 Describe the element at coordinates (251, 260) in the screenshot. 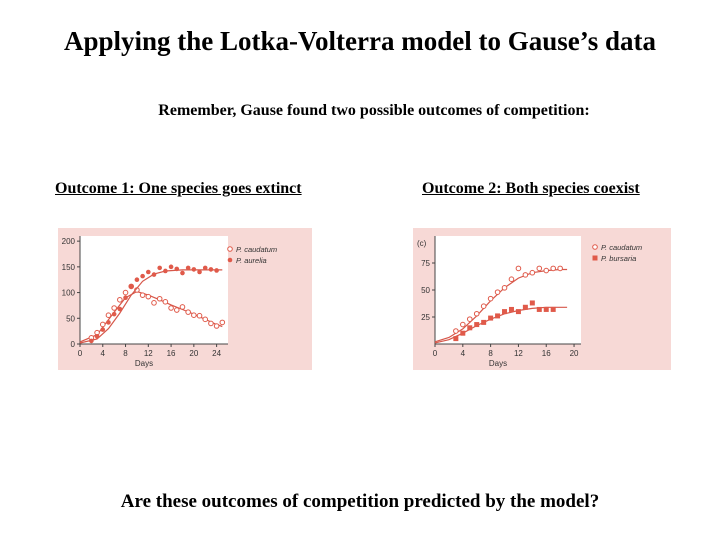

I see `legend-label: P. aurelia` at that location.